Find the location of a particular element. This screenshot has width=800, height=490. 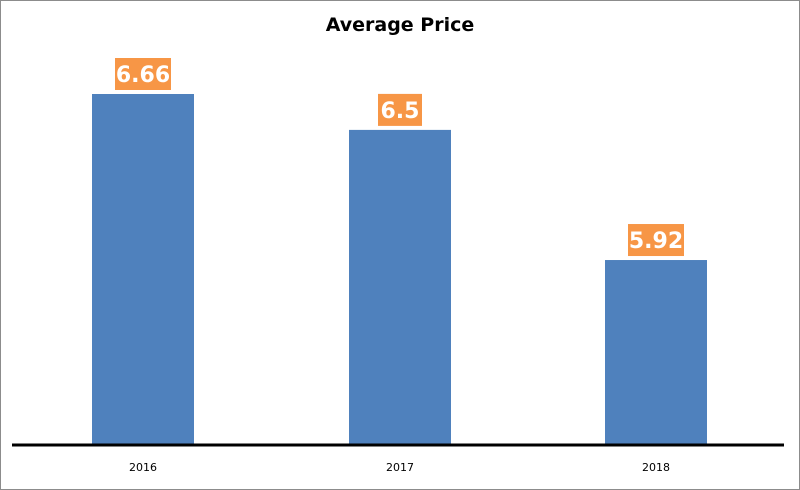

chart-title: Average Price is located at coordinates (400, 25).